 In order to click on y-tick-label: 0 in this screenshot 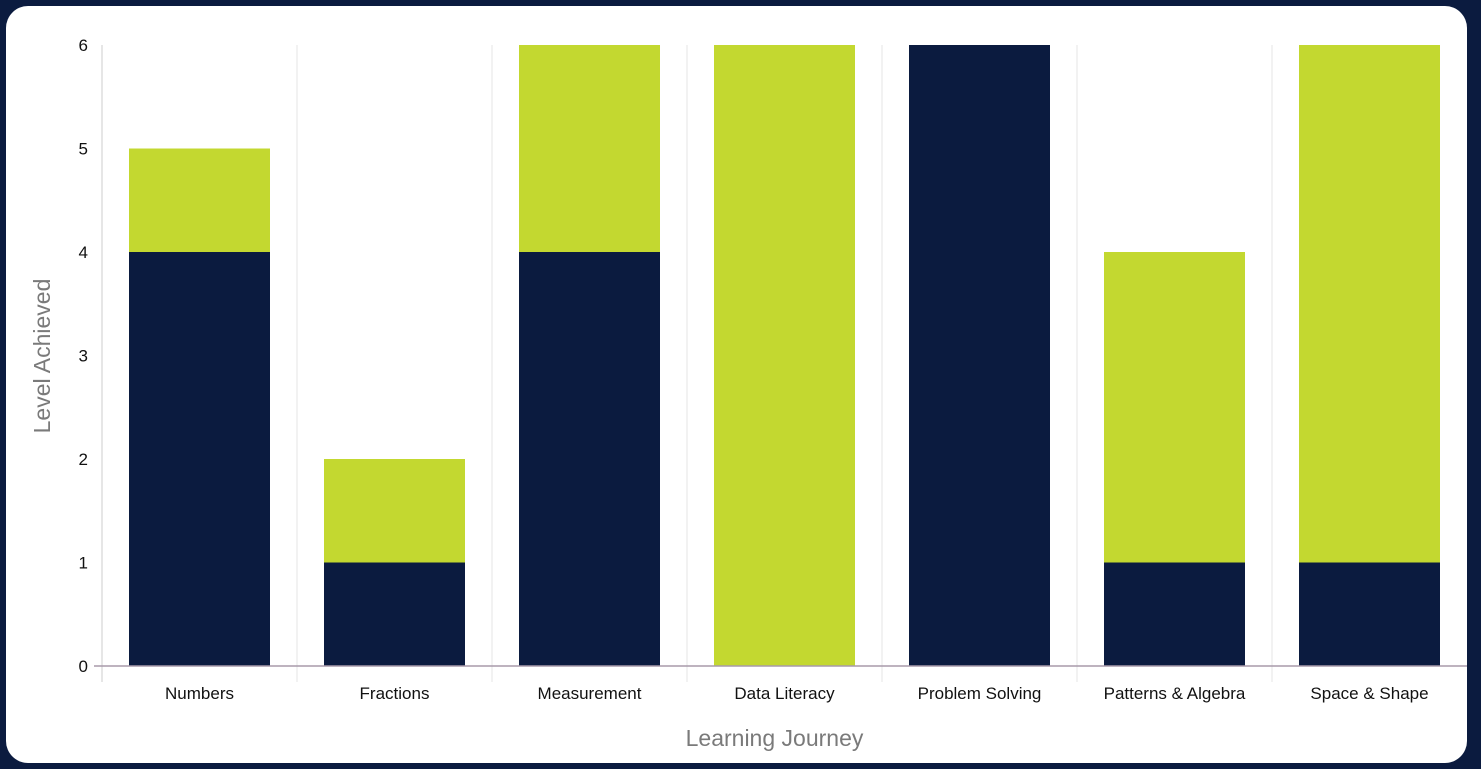, I will do `click(83, 666)`.